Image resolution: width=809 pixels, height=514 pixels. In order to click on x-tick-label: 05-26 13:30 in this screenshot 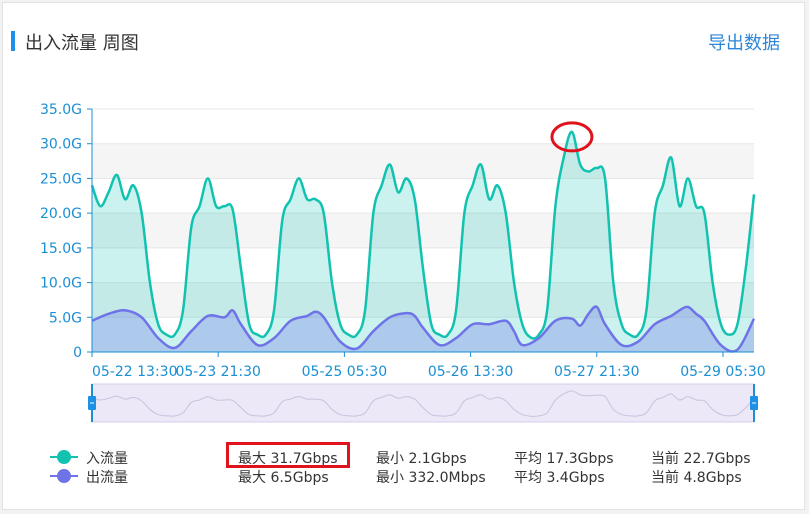, I will do `click(470, 372)`.